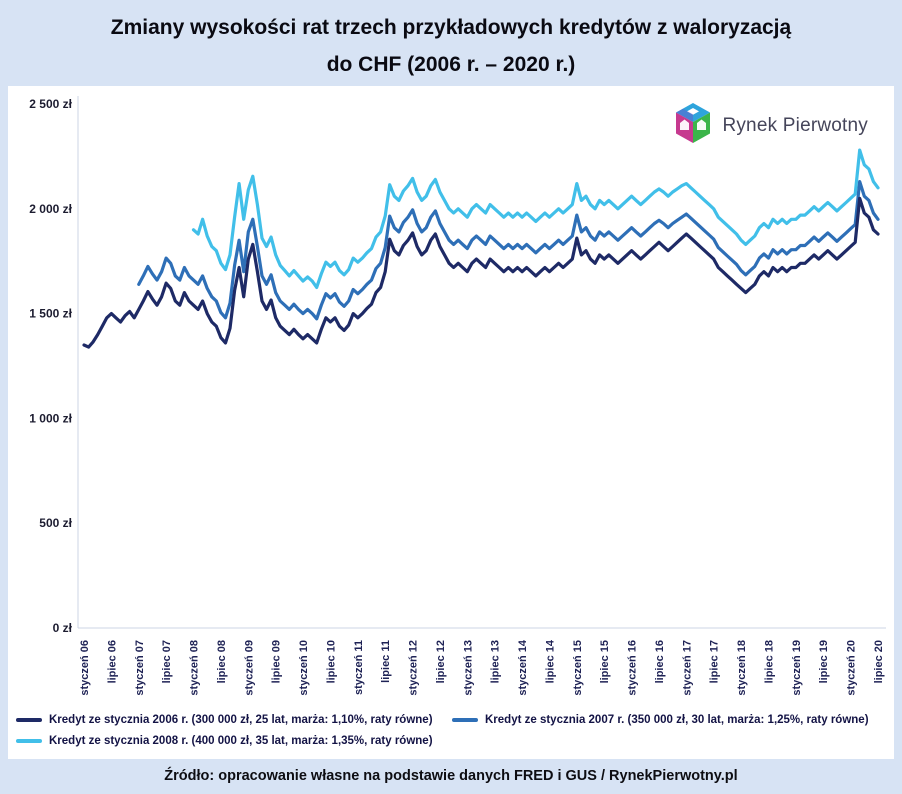 This screenshot has width=902, height=794. Describe the element at coordinates (660, 661) in the screenshot. I see `x-tick-label: lipiec 16` at that location.